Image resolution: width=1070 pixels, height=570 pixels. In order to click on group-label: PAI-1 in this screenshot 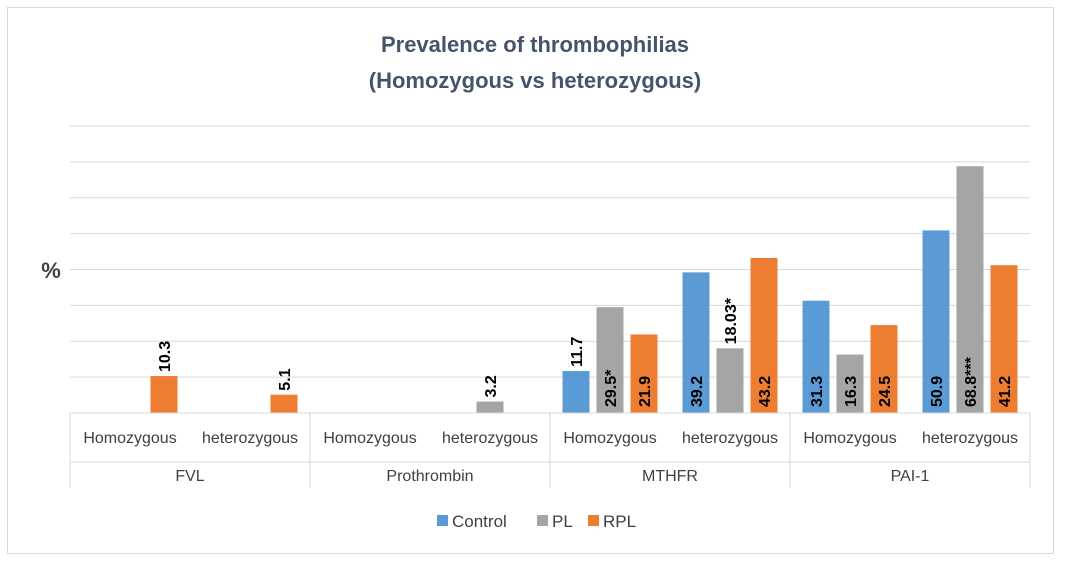, I will do `click(910, 476)`.